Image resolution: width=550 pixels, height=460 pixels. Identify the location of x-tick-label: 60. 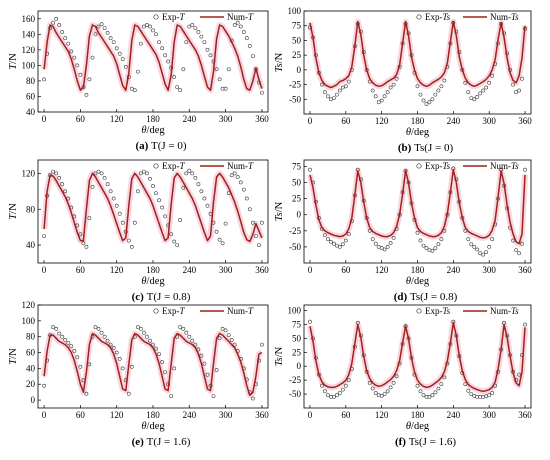
(81, 415).